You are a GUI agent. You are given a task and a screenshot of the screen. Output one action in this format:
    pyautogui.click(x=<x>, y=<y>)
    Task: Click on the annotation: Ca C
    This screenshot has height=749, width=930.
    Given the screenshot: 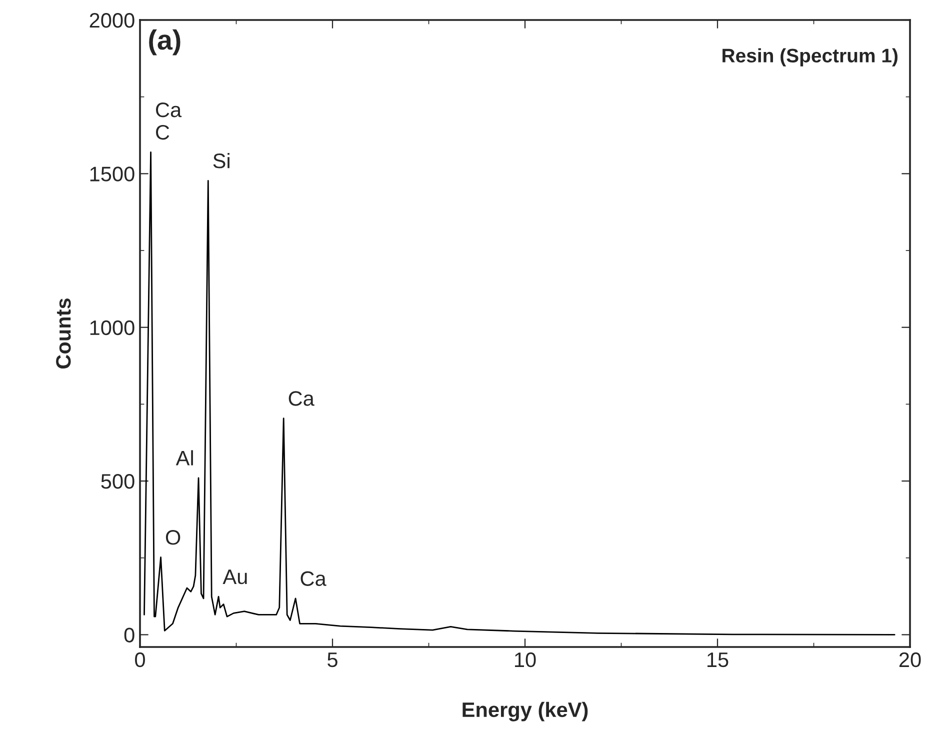 What is the action you would take?
    pyautogui.click(x=169, y=121)
    